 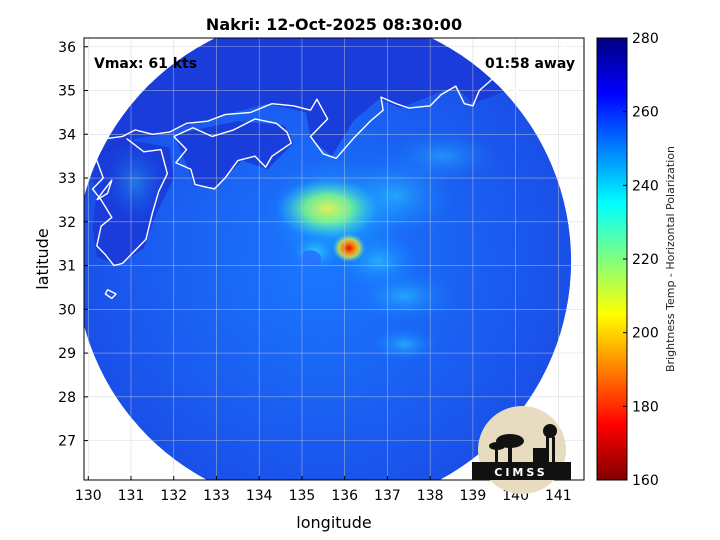 I want to click on y-tick-label: 32, so click(x=67, y=223).